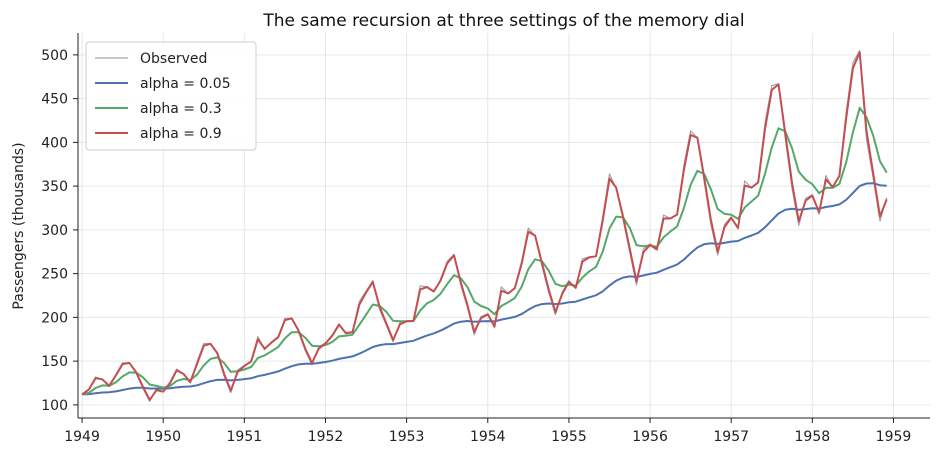 The image size is (941, 455). Describe the element at coordinates (407, 437) in the screenshot. I see `x-tick-label: 1953` at that location.